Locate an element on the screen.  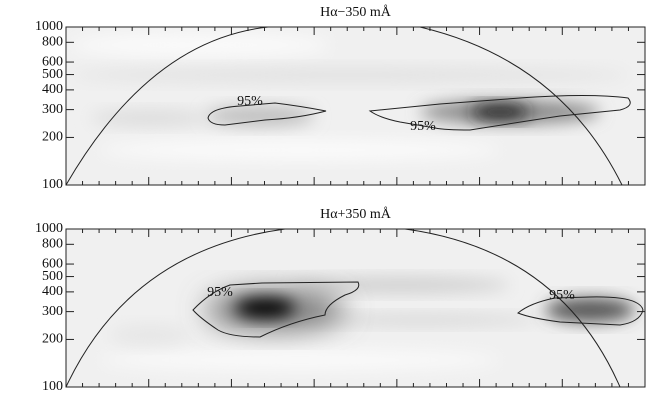
panel-title: Hα+350 mÅ is located at coordinates (356, 214).